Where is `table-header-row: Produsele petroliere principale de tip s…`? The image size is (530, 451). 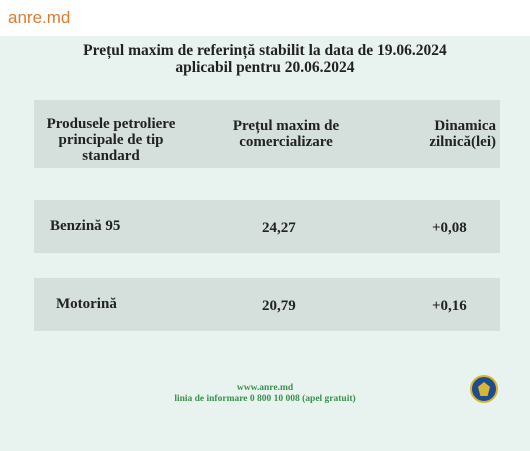 table-header-row: Produsele petroliere principale de tip s… is located at coordinates (267, 134).